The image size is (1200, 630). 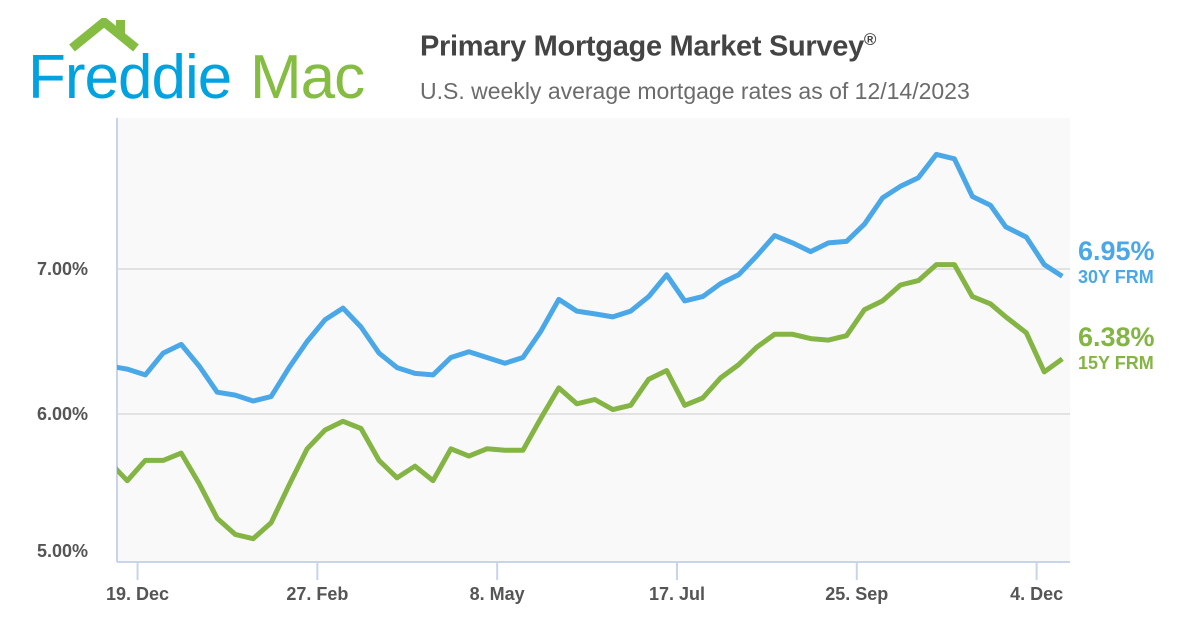 I want to click on x-tick-label: 25. Sep, so click(x=856, y=594).